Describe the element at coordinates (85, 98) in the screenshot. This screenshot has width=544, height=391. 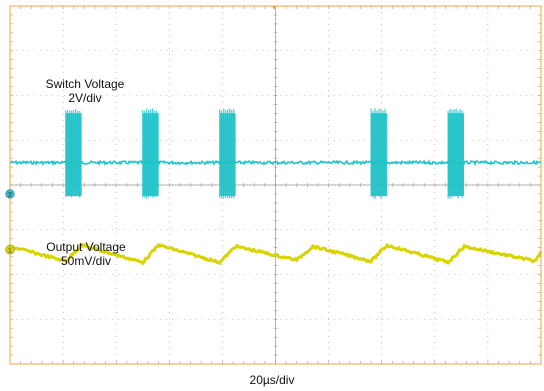
I see `switch-voltage-scale: 2V/div` at that location.